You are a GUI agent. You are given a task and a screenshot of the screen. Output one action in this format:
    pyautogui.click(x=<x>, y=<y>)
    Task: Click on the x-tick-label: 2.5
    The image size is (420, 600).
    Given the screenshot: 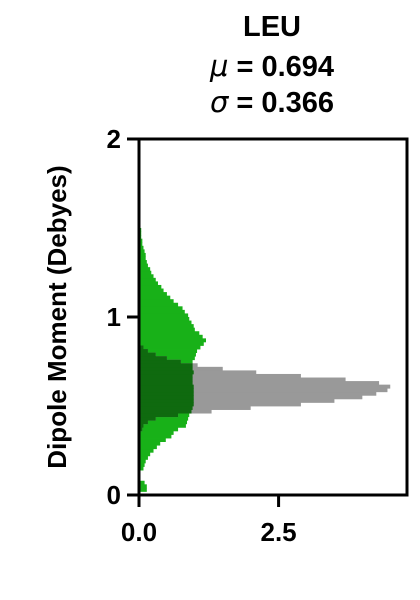 What is the action you would take?
    pyautogui.click(x=279, y=532)
    